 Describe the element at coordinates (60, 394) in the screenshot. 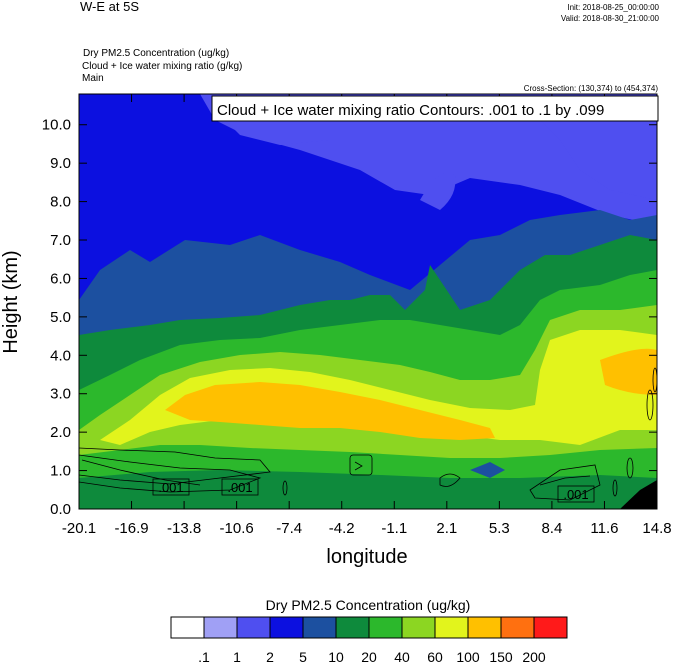

I see `y-tick-label: 3.0` at that location.